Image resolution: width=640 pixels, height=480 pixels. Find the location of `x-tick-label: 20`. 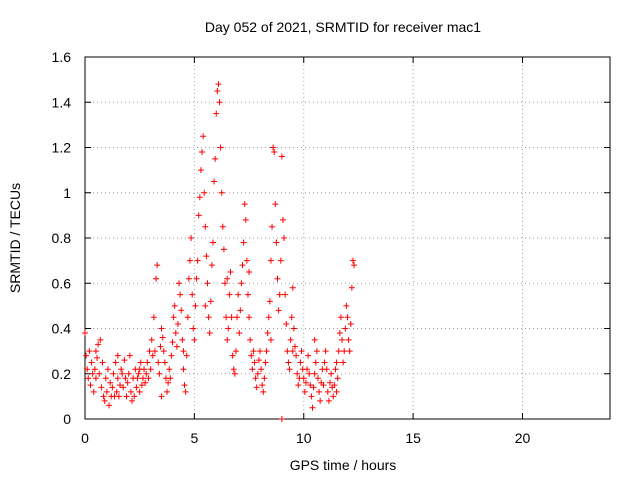

x-tick-label: 20 is located at coordinates (523, 438).